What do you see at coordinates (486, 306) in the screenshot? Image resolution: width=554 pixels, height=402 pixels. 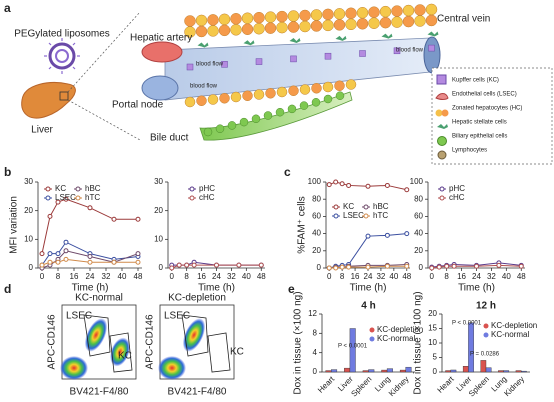 I see `chart-title: 12 h` at bounding box center [486, 306].